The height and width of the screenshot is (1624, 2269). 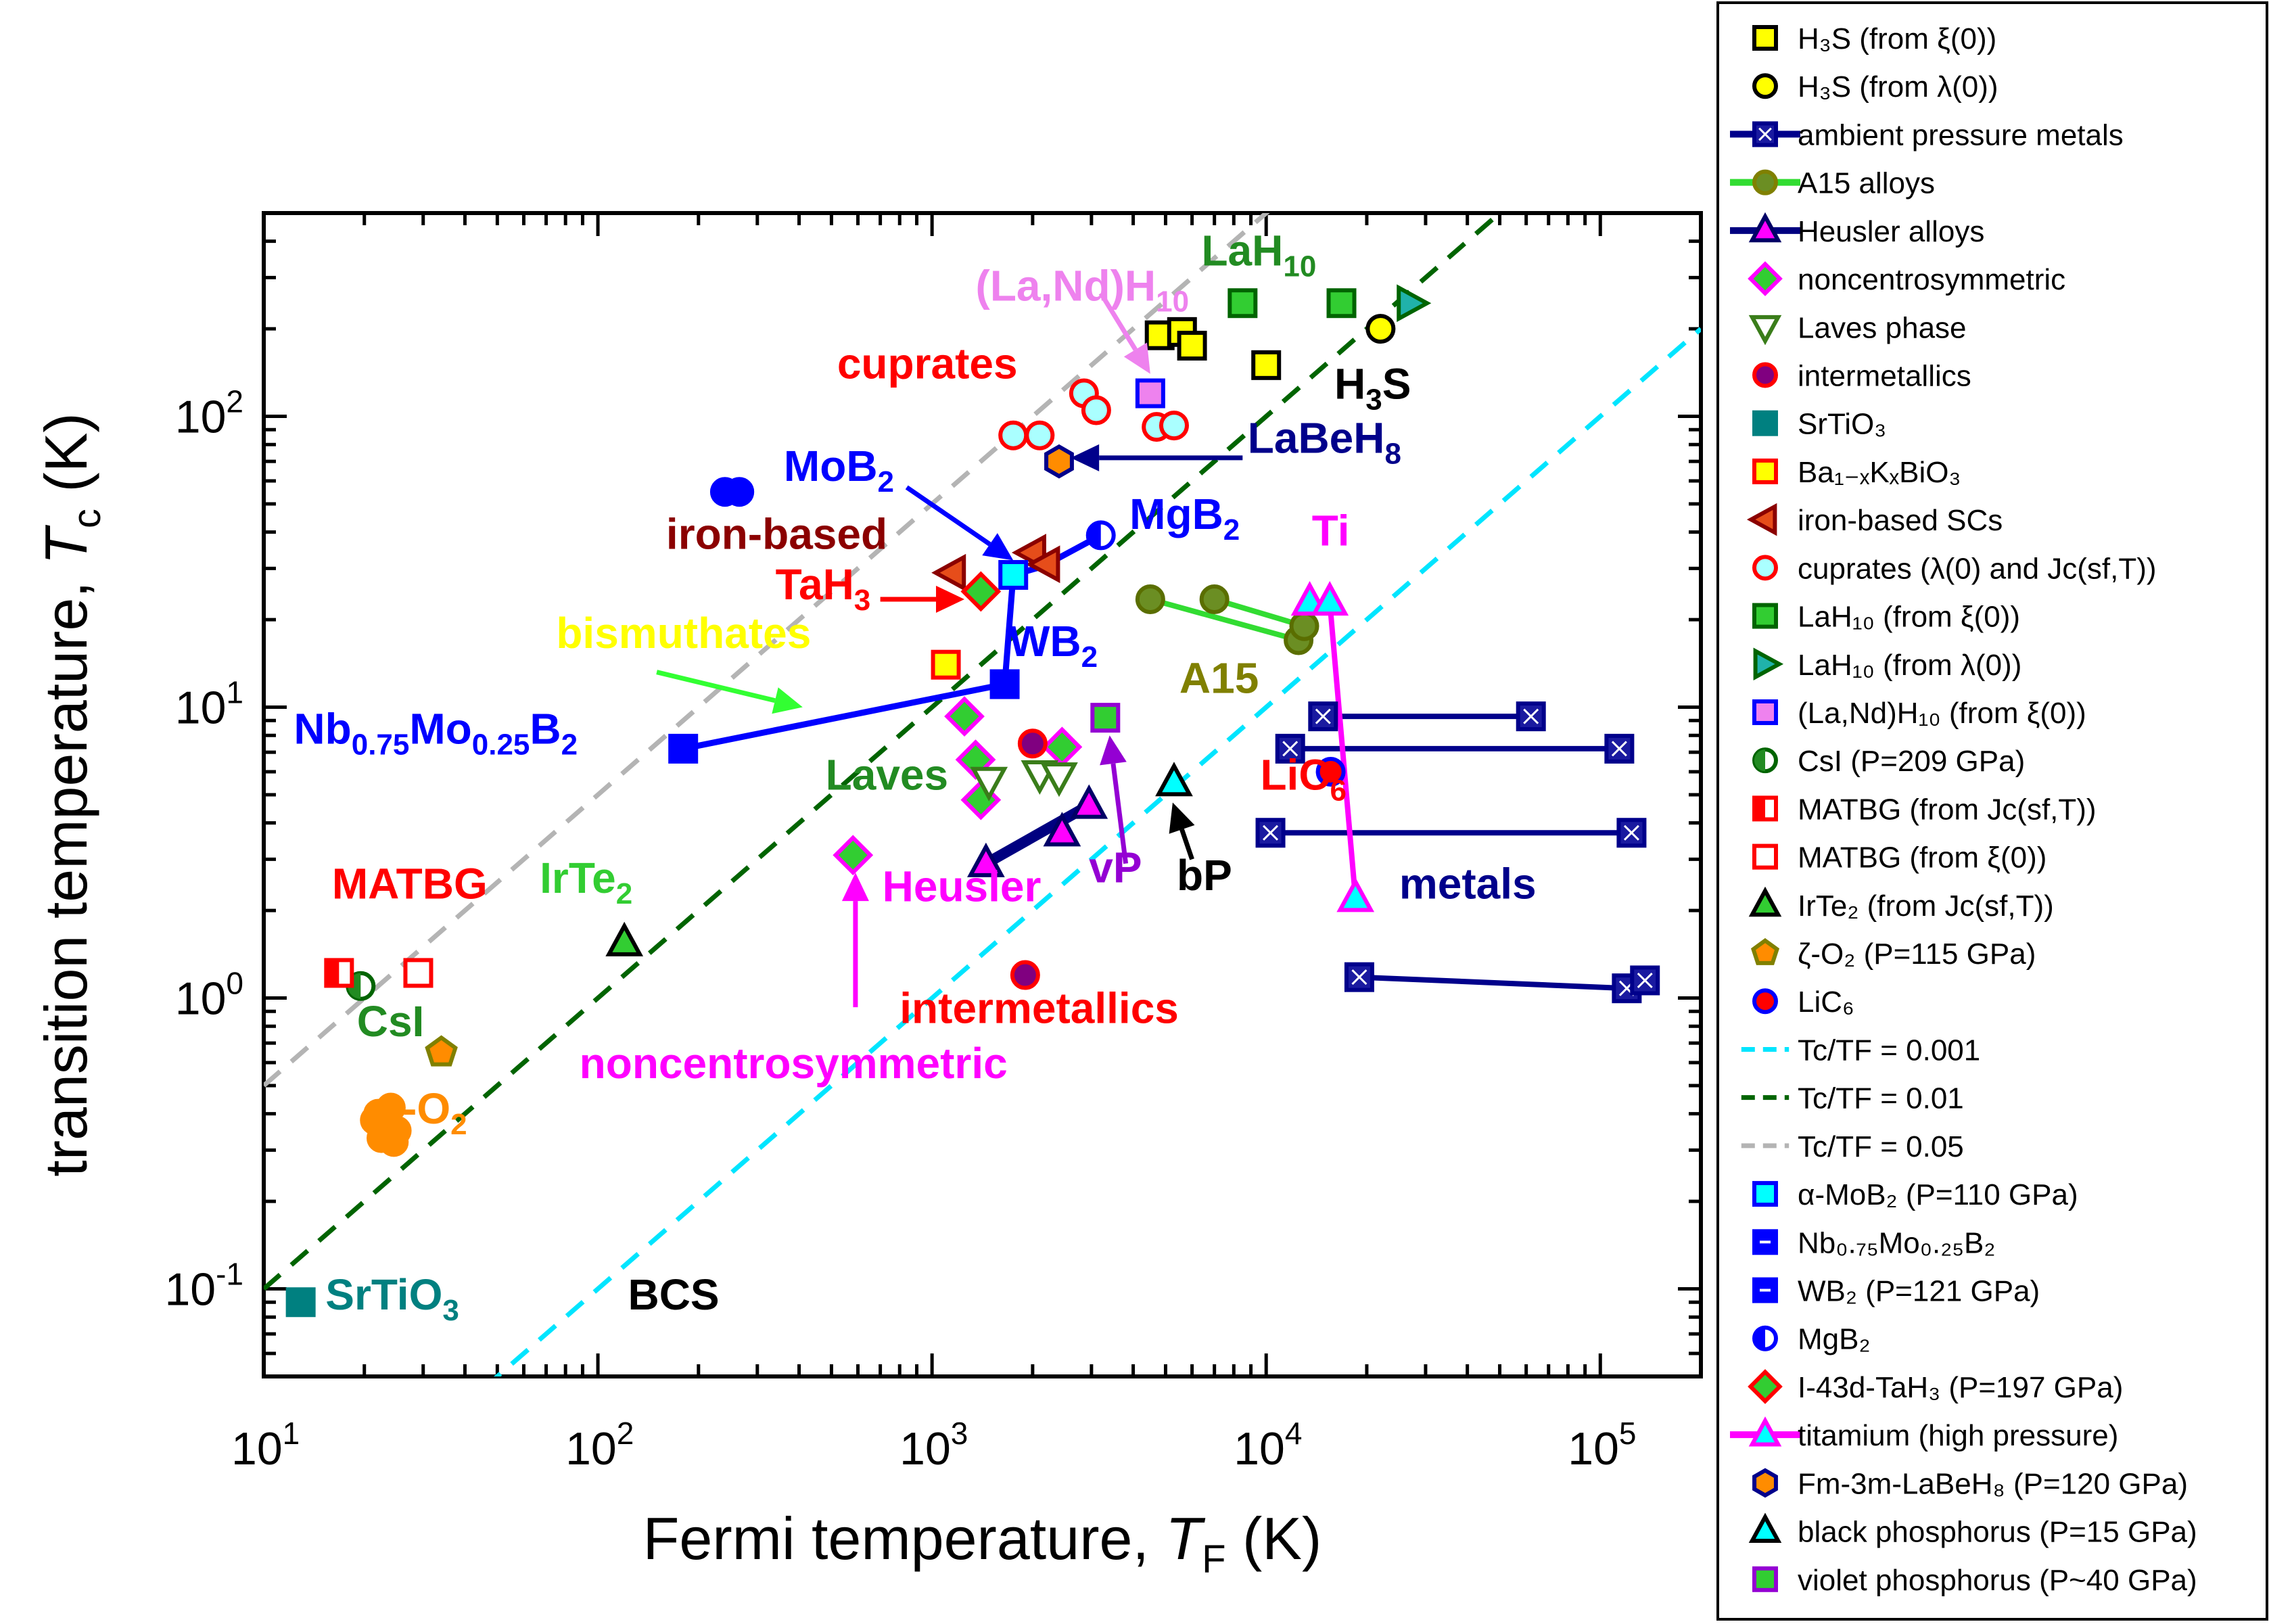 What do you see at coordinates (599, 1445) in the screenshot?
I see `x-tick-label: 10²` at bounding box center [599, 1445].